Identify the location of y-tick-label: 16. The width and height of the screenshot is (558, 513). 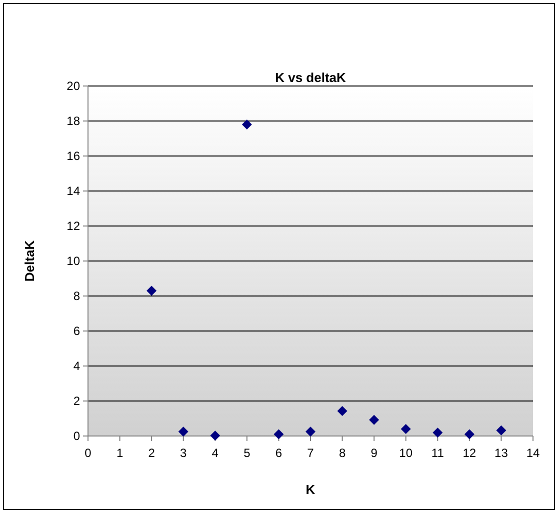
(73, 155).